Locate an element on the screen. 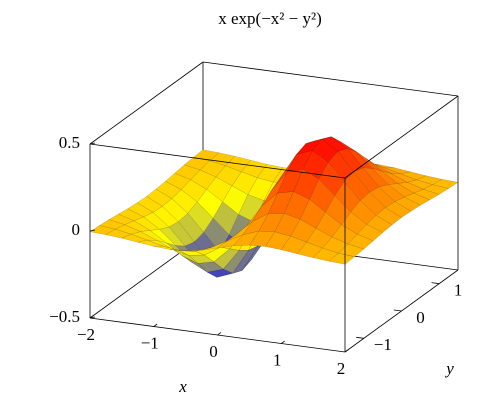 The image size is (500, 400). y-tick-label: 1 is located at coordinates (458, 290).